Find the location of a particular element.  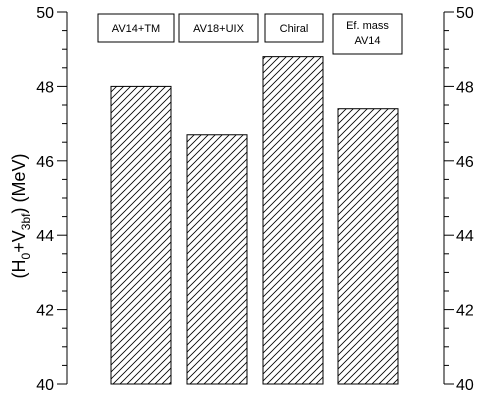

left-tick-label: 40 is located at coordinates (45, 385).